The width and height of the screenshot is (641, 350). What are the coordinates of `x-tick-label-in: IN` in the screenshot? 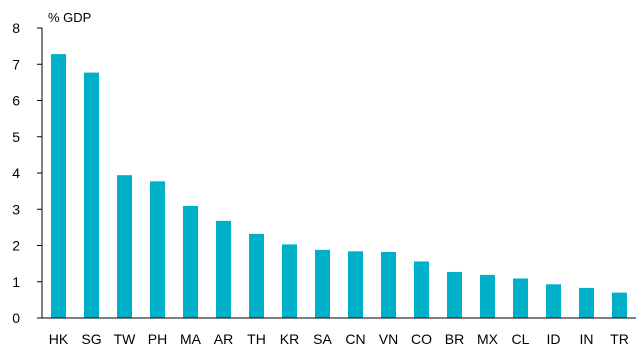 It's located at (587, 339).